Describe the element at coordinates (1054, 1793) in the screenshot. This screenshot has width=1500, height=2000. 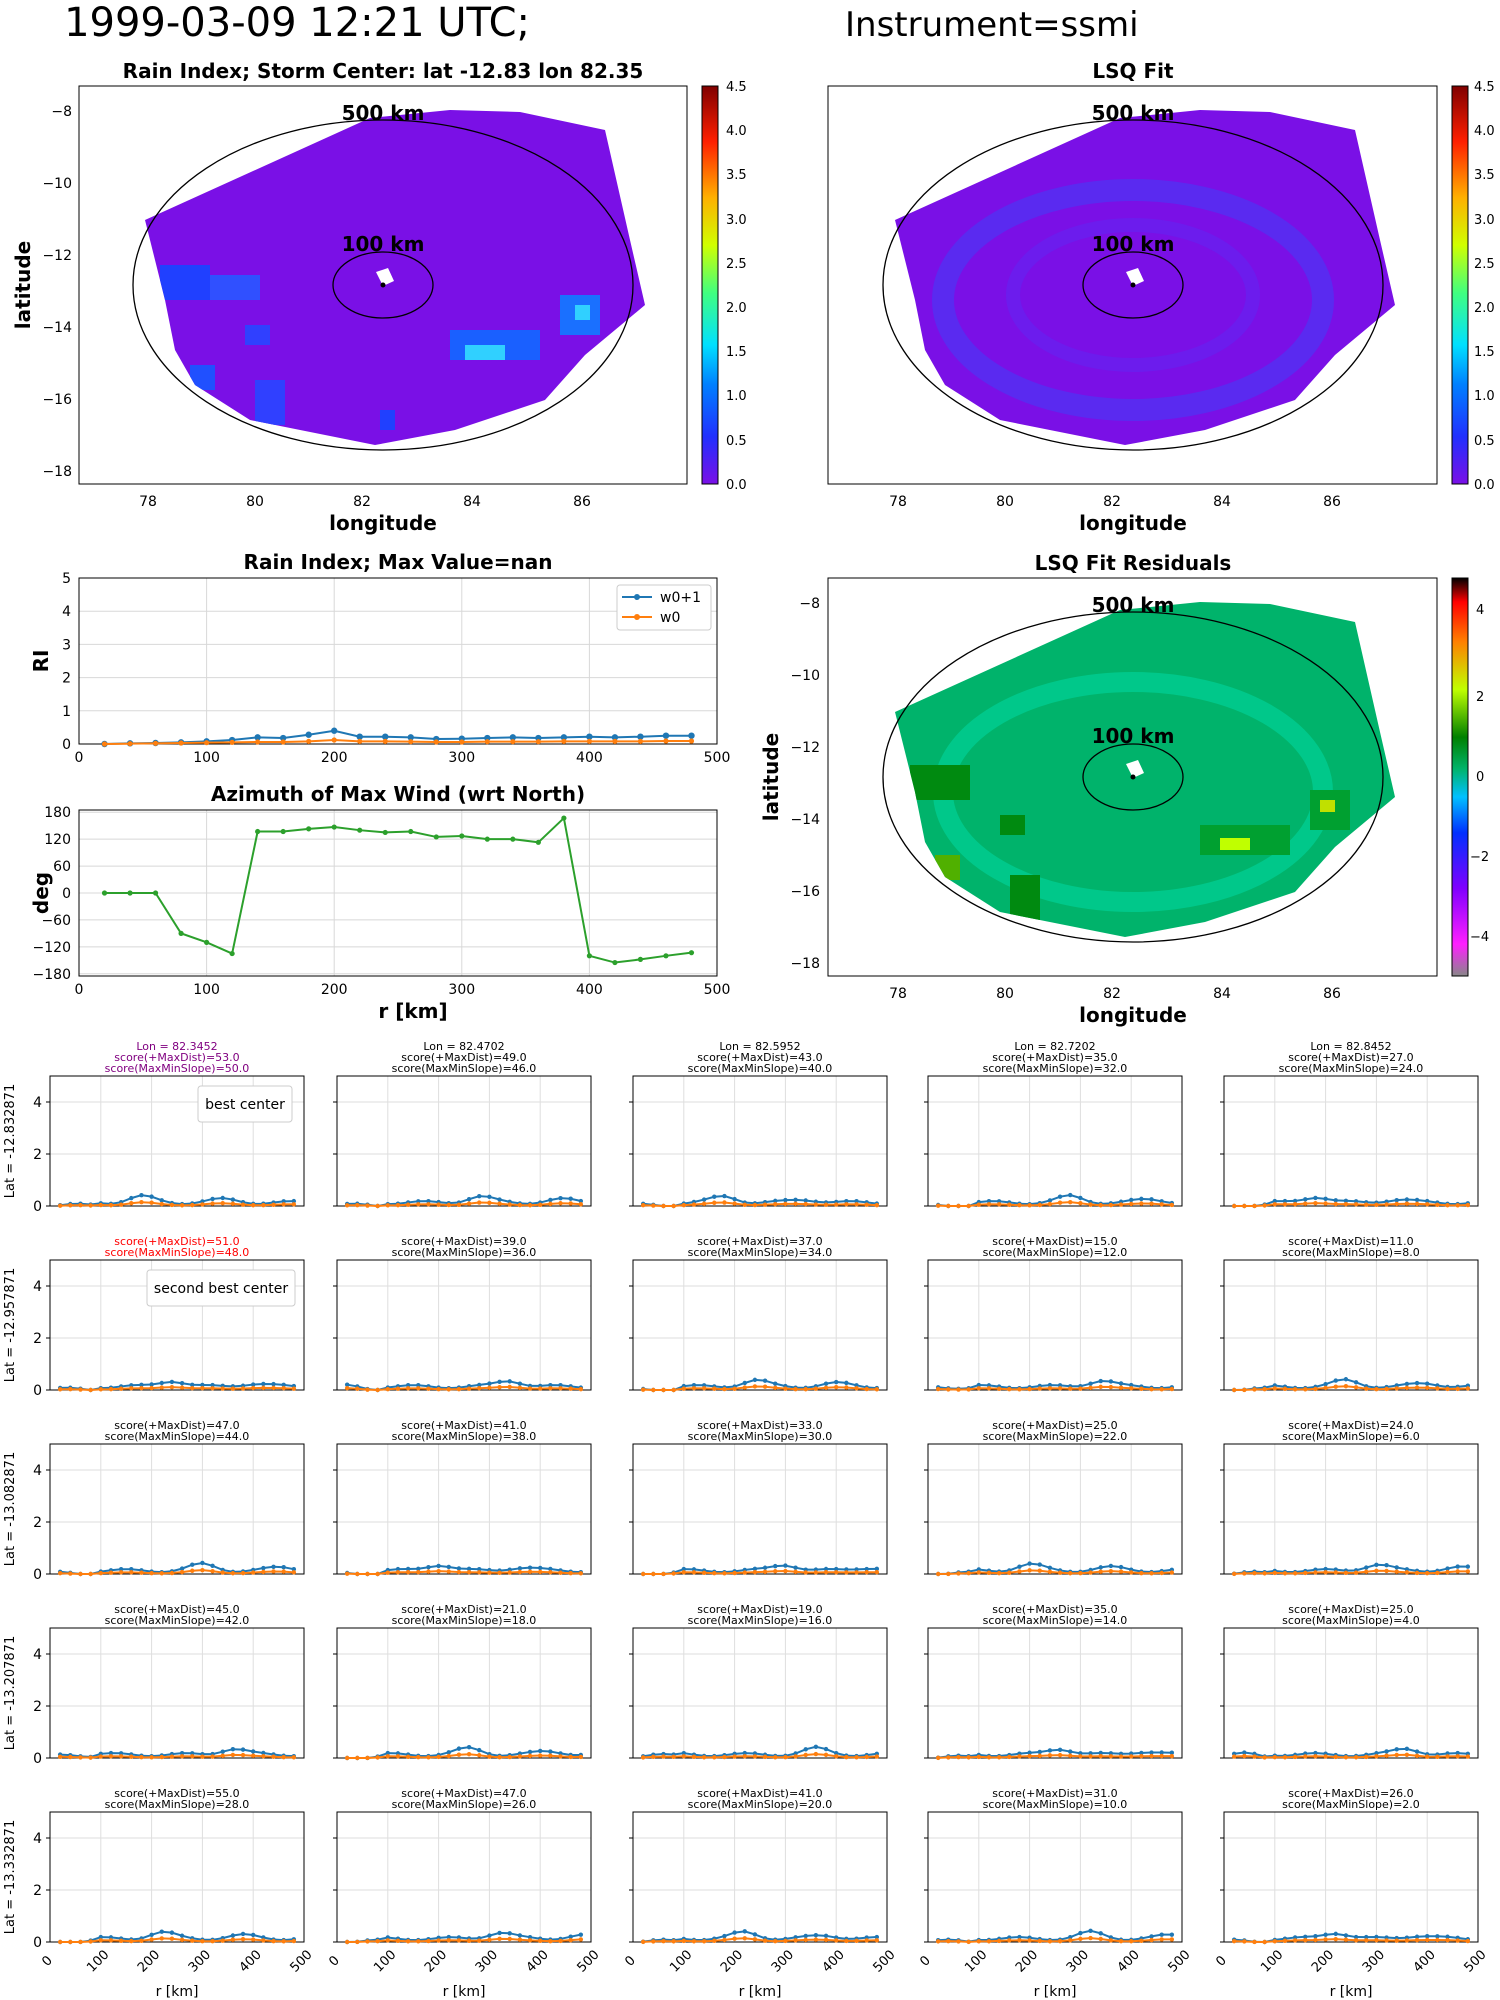
I see `score-label: score(+MaxDist)=31.0` at that location.